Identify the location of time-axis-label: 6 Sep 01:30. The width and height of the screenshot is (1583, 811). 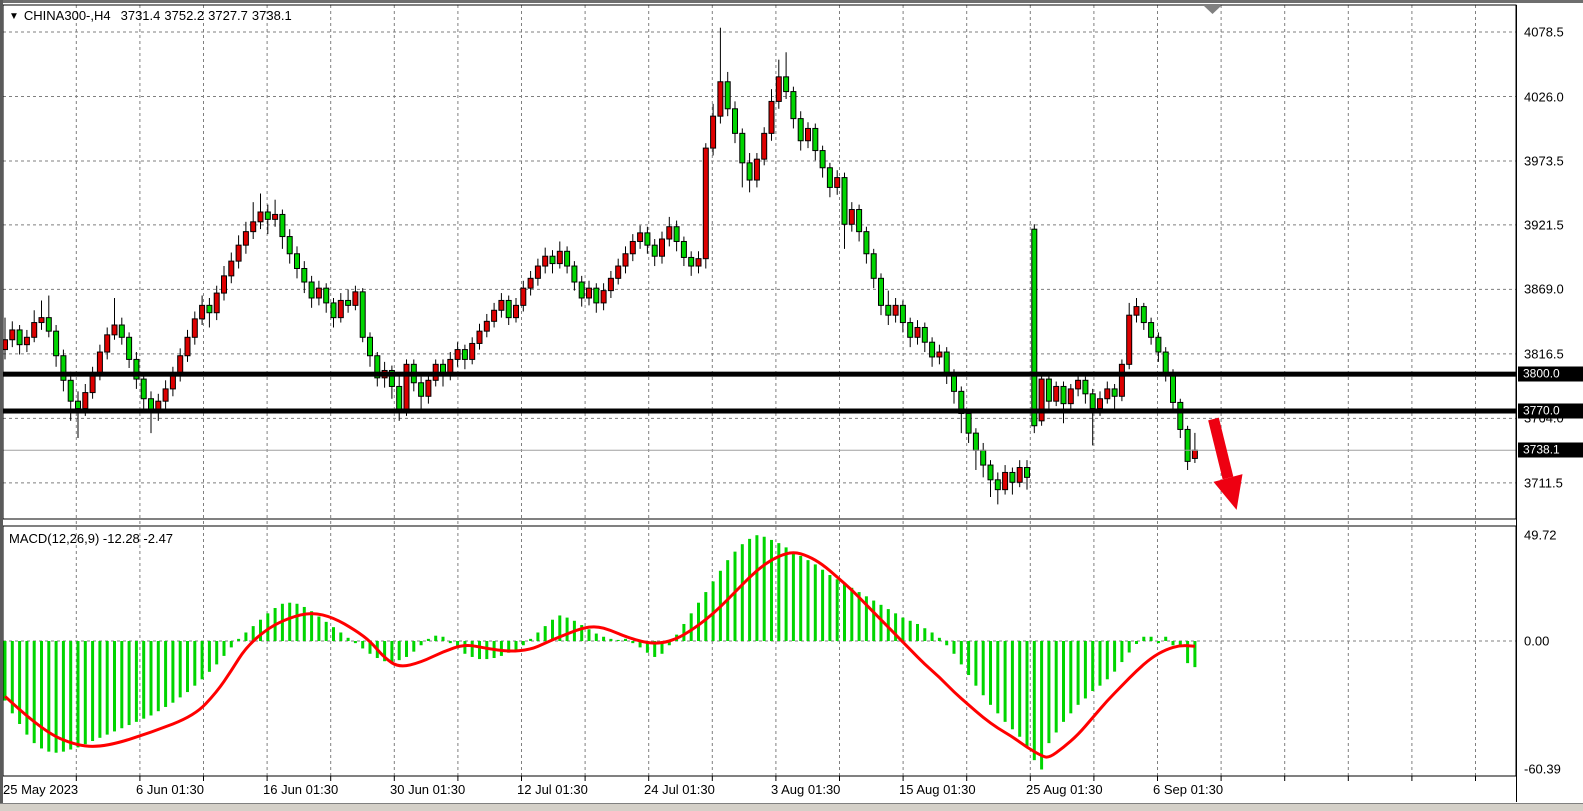
(1188, 789).